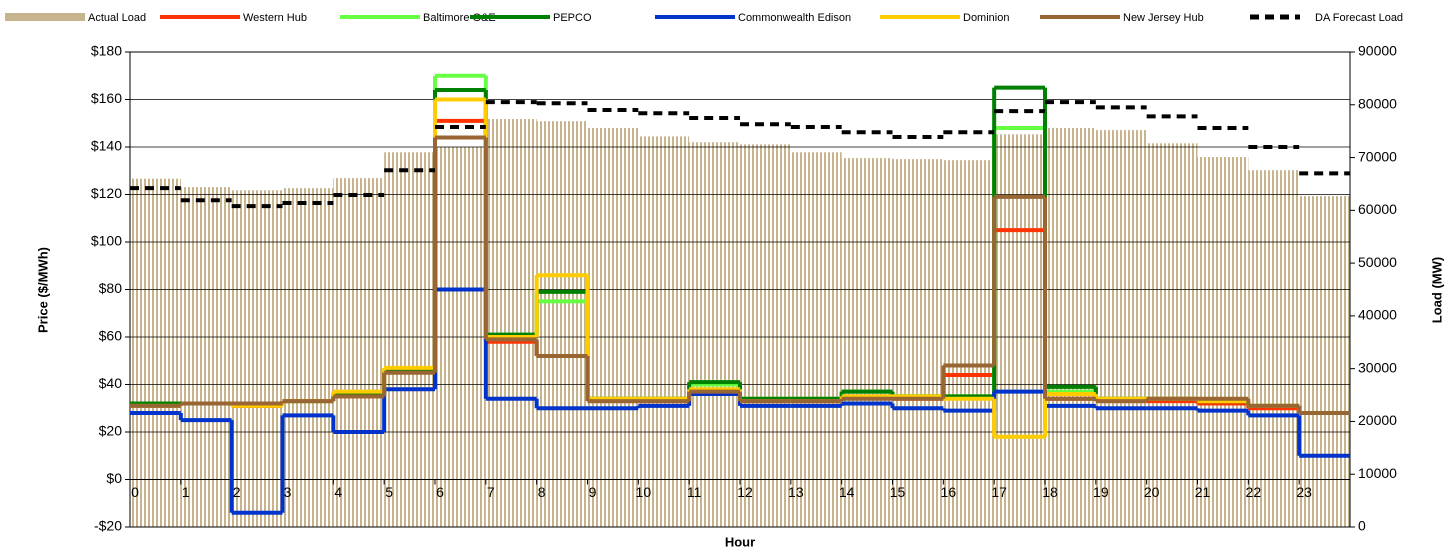  I want to click on y-tick-label: $60, so click(111, 336).